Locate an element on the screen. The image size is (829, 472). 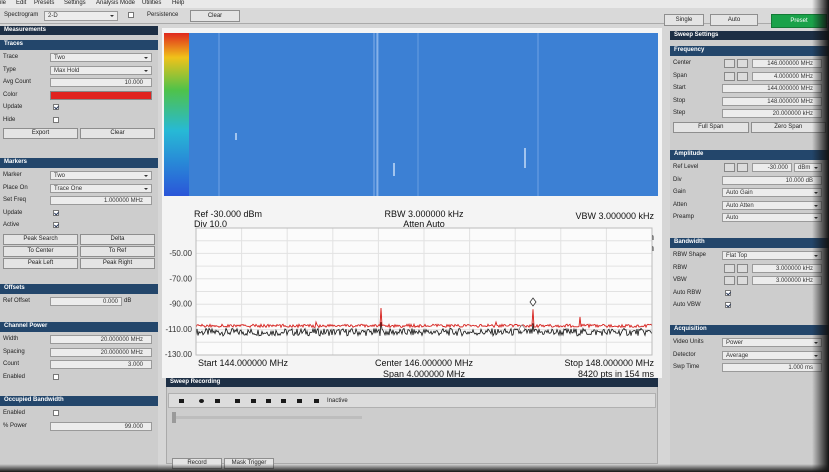
section-header: Bandwidth is located at coordinates (749, 243).